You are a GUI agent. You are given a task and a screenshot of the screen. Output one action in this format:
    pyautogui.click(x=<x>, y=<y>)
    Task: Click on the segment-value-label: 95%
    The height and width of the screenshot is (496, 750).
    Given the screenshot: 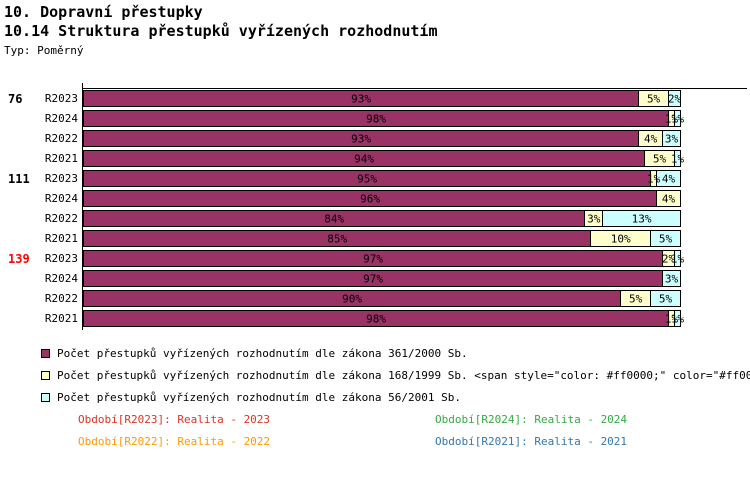 What is the action you would take?
    pyautogui.click(x=367, y=178)
    